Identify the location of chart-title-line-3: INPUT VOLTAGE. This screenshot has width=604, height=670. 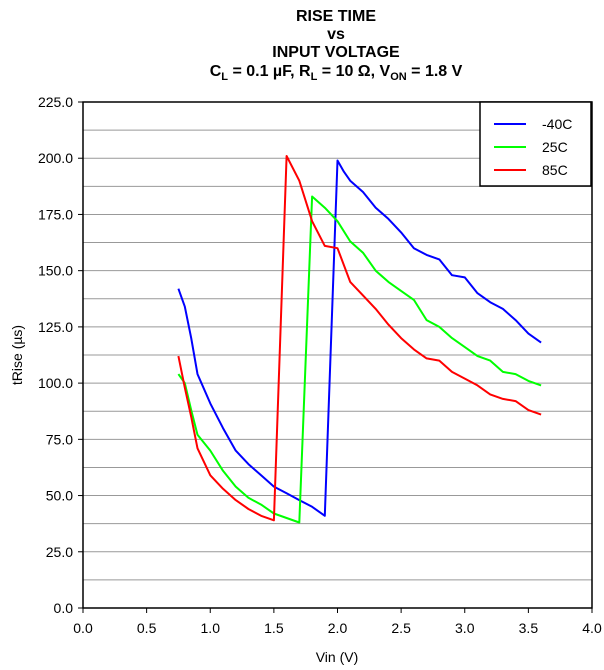
(336, 52).